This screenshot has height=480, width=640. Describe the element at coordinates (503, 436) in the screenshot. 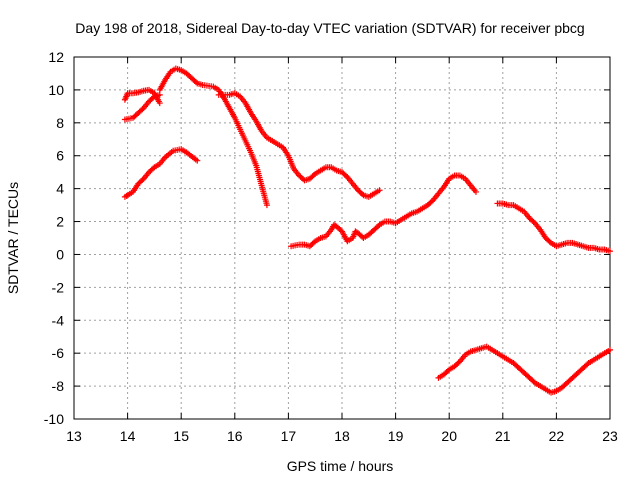

I see `x-tick-label: 21` at that location.